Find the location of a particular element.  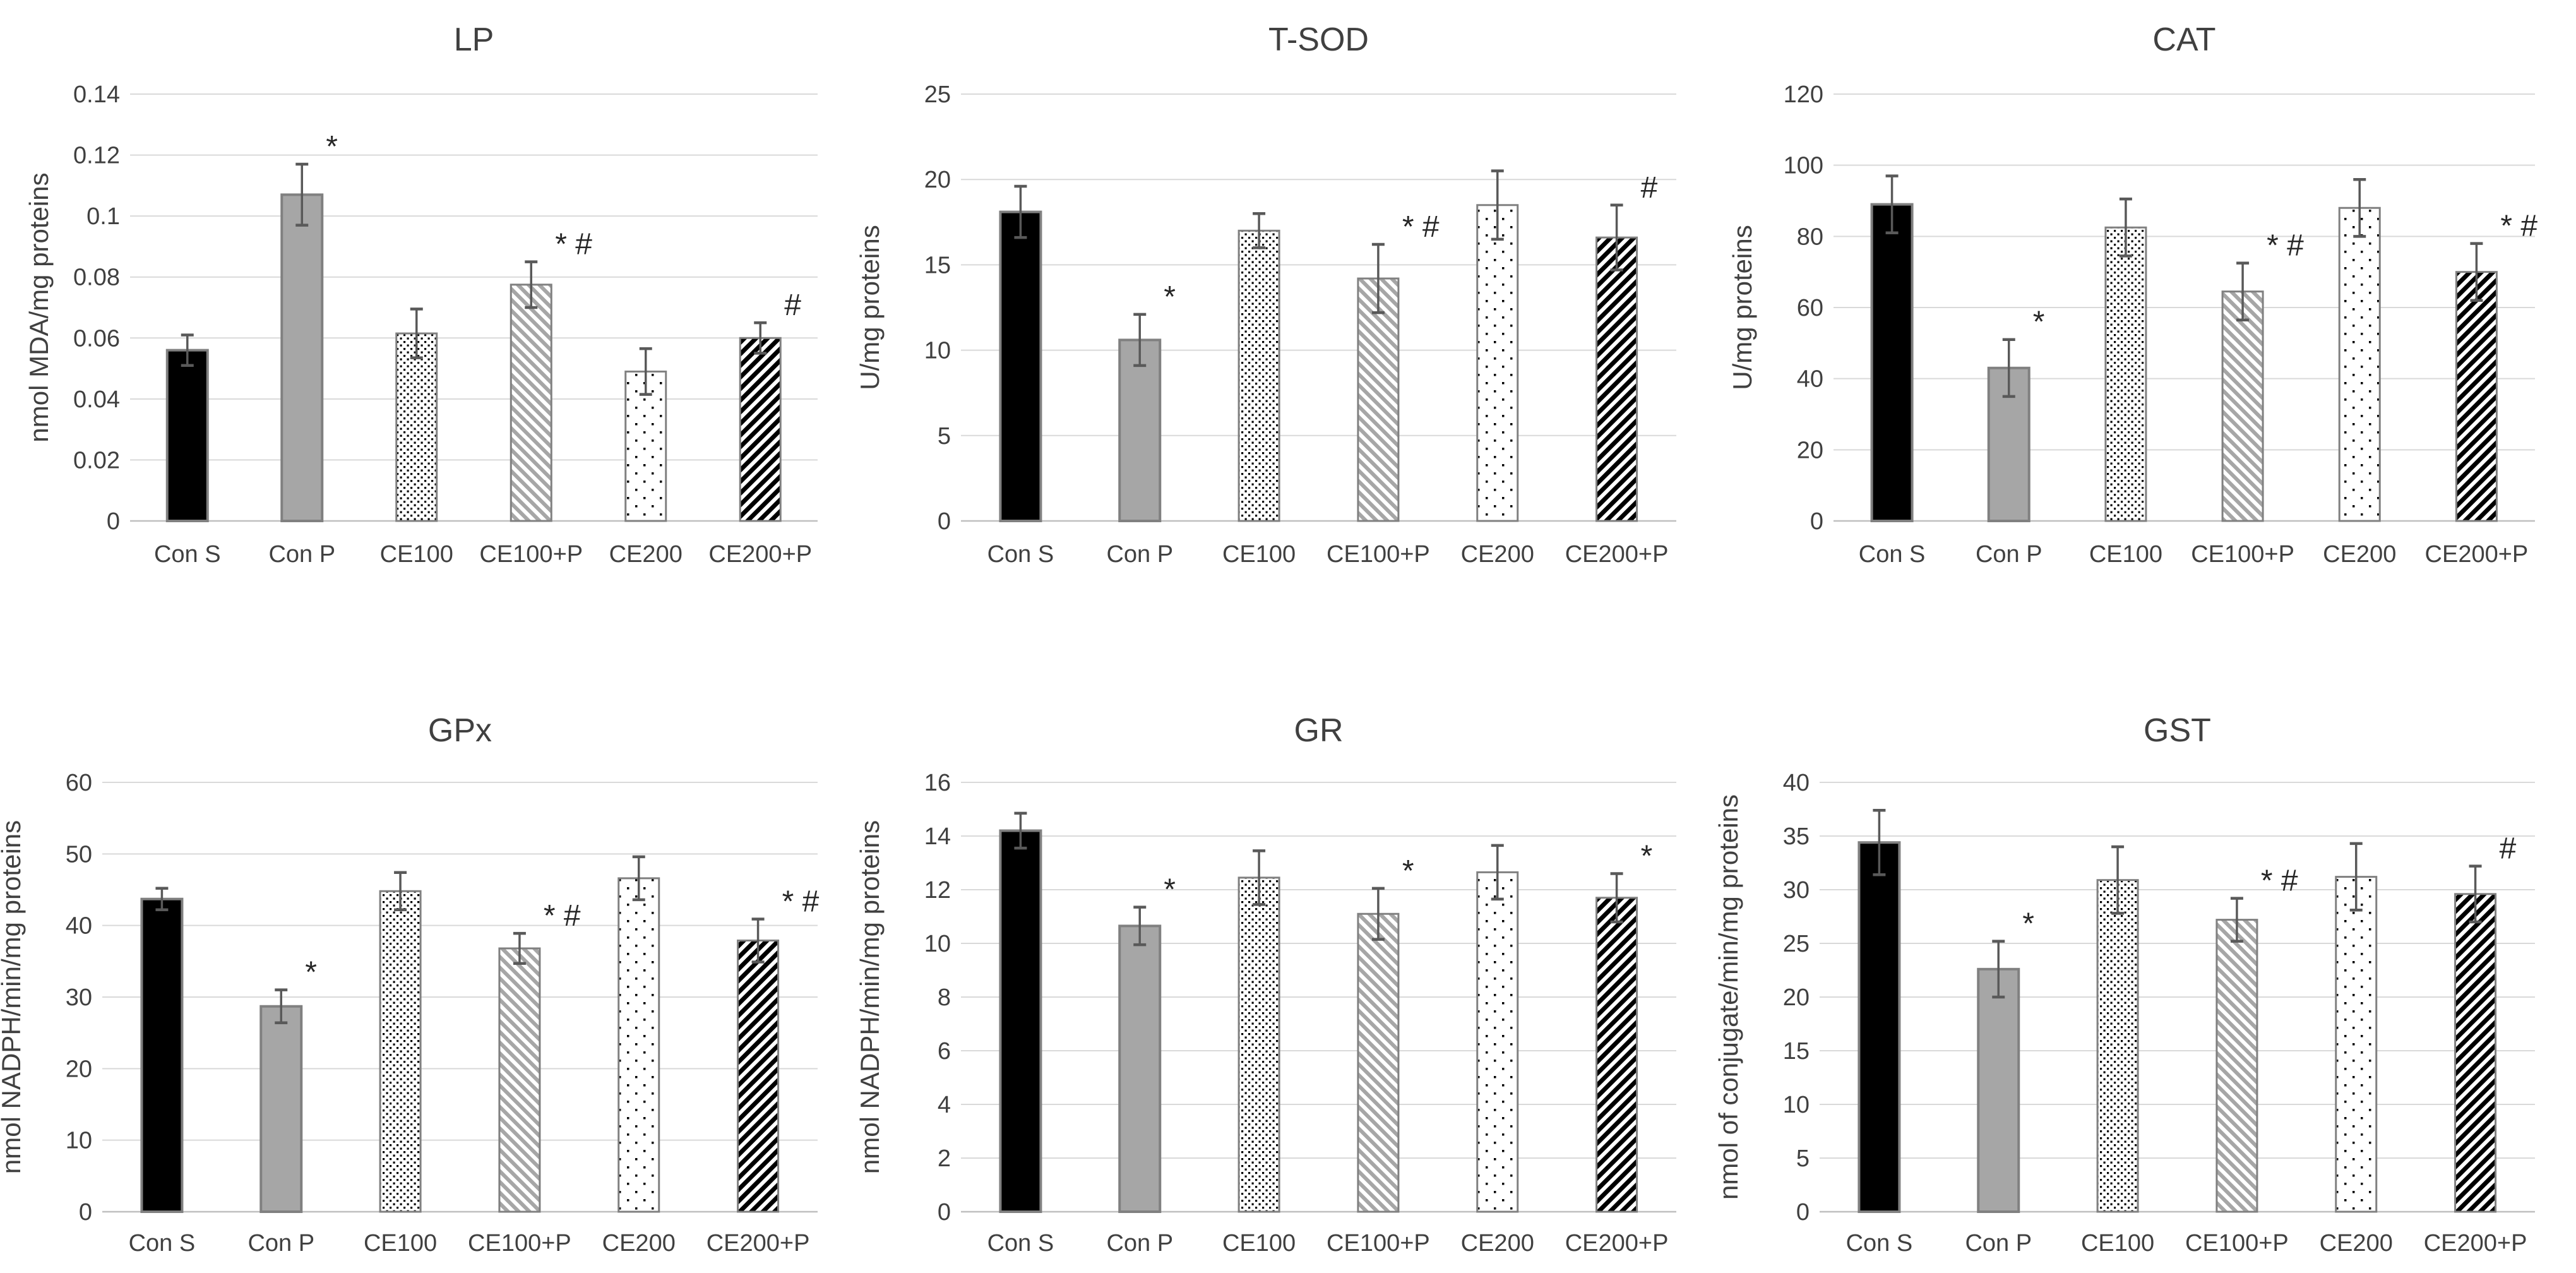

y-tick-label: 6 is located at coordinates (944, 1051).